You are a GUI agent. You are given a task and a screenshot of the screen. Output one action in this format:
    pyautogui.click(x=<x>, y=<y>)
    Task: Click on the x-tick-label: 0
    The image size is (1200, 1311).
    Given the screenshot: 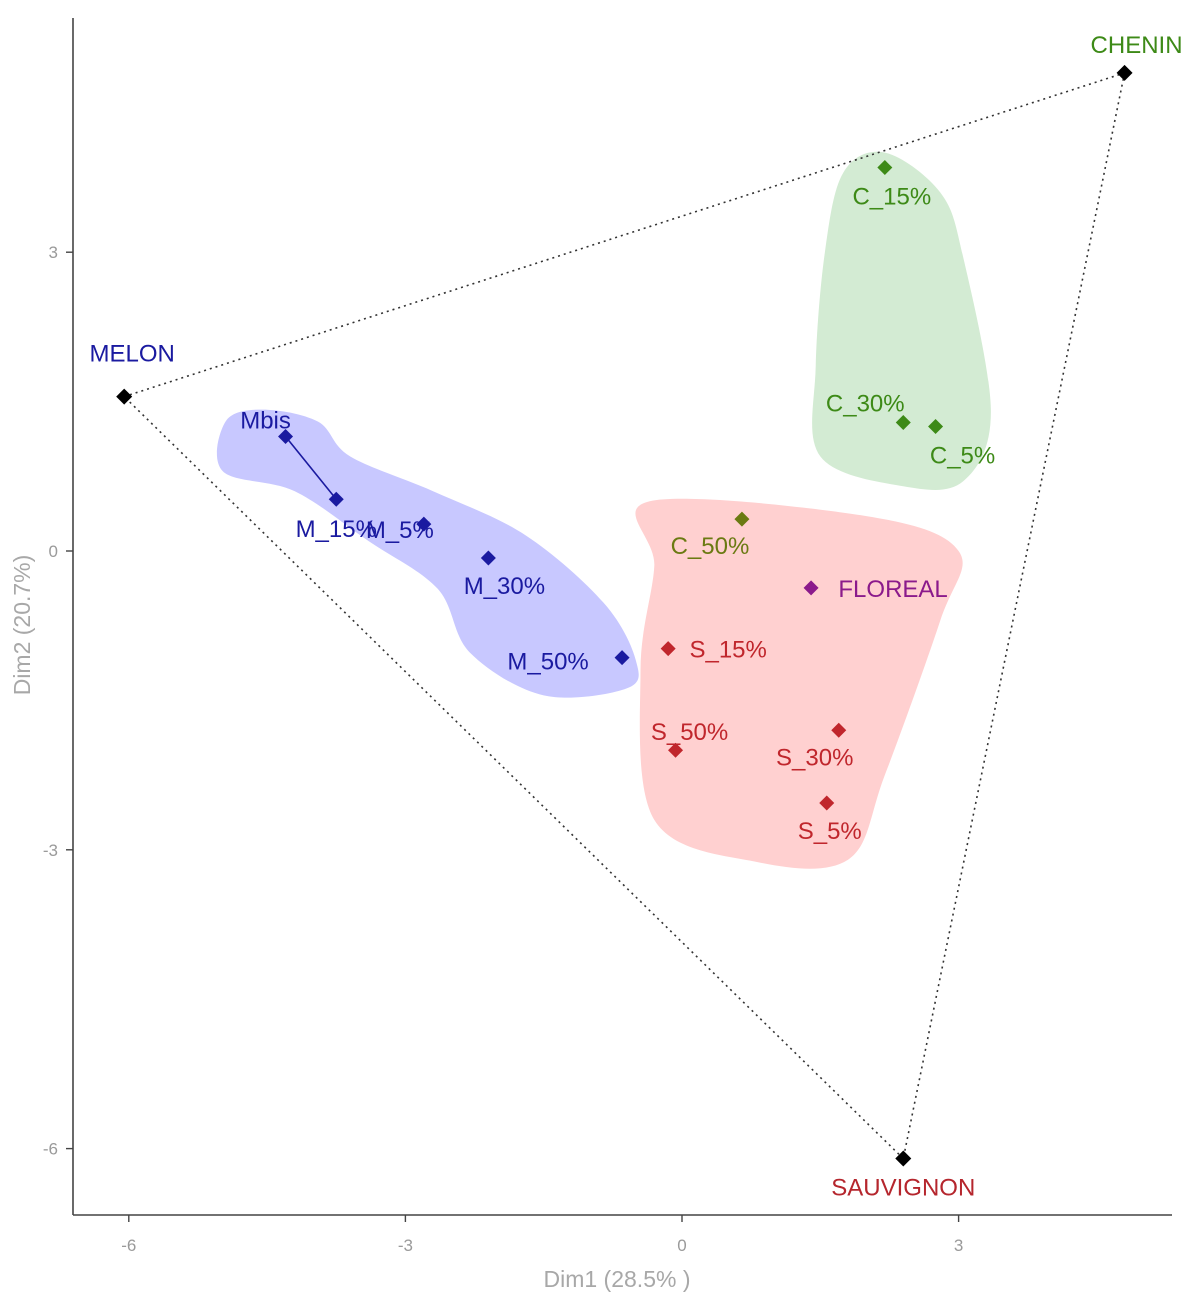 What is the action you would take?
    pyautogui.click(x=681, y=1245)
    